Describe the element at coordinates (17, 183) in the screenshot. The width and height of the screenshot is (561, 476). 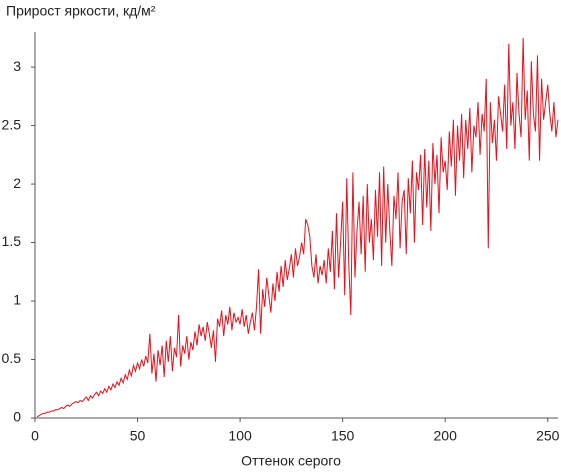
I see `y-tick-label: 2` at that location.